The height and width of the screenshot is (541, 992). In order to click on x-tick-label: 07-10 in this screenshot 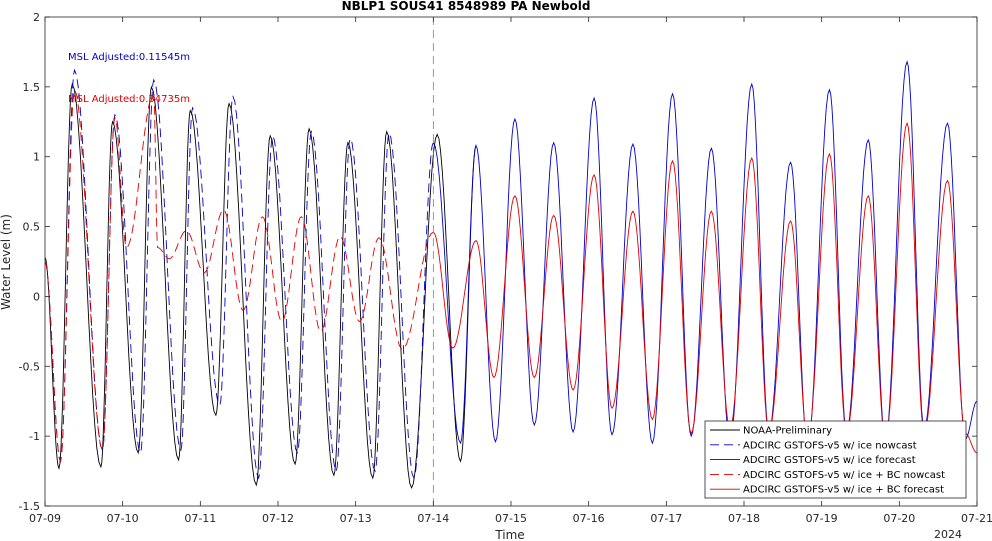, I will do `click(123, 518)`.